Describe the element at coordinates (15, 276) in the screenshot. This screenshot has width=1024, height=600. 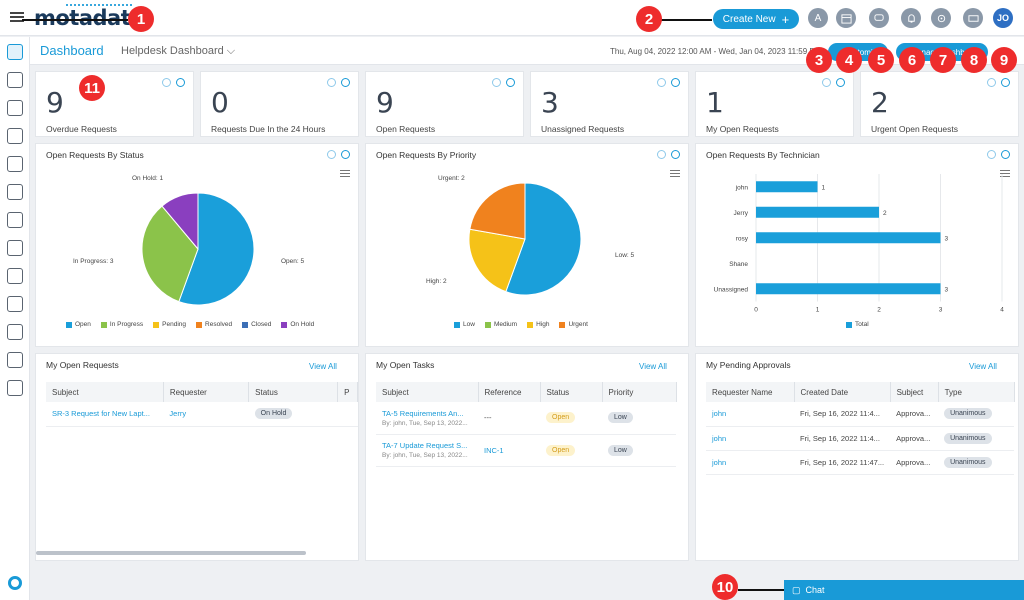
I see `workflow-nav-icon` at that location.